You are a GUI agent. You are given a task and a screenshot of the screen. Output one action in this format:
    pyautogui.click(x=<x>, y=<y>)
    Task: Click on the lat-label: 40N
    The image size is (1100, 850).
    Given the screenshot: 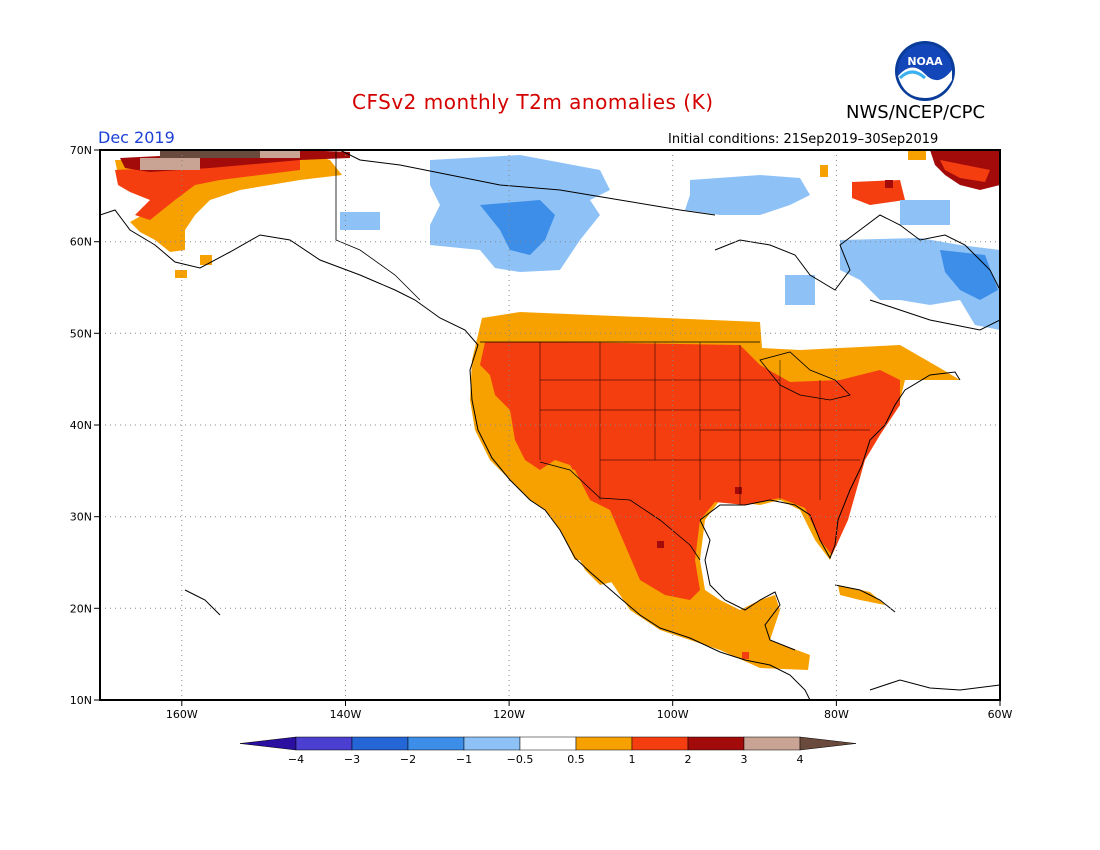 What is the action you would take?
    pyautogui.click(x=81, y=425)
    